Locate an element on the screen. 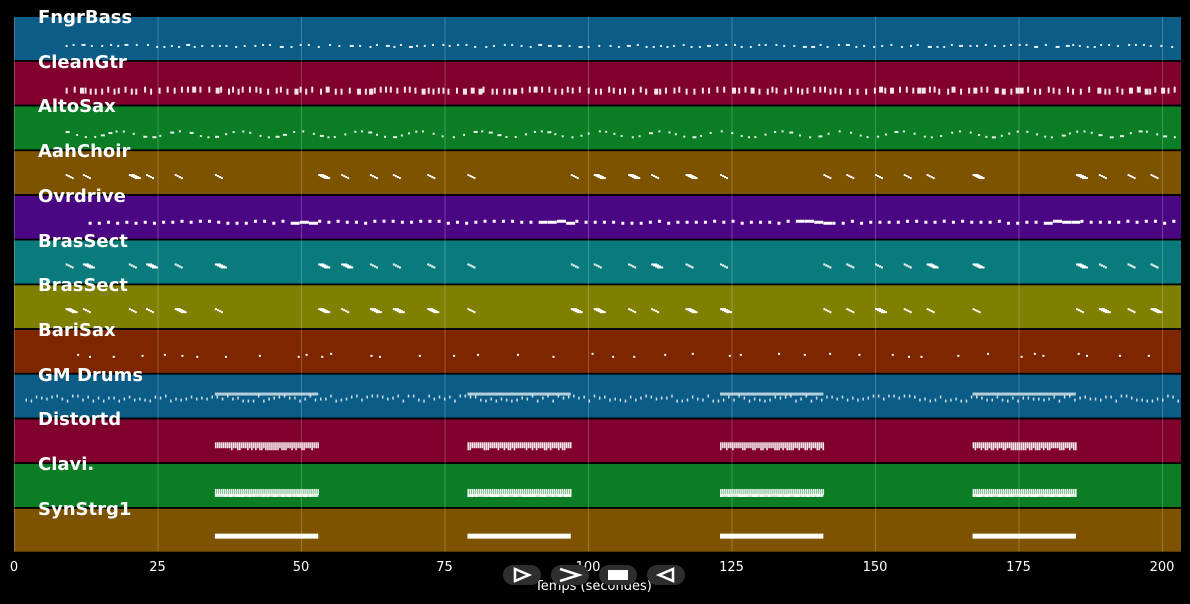  rewind-button is located at coordinates (666, 575).